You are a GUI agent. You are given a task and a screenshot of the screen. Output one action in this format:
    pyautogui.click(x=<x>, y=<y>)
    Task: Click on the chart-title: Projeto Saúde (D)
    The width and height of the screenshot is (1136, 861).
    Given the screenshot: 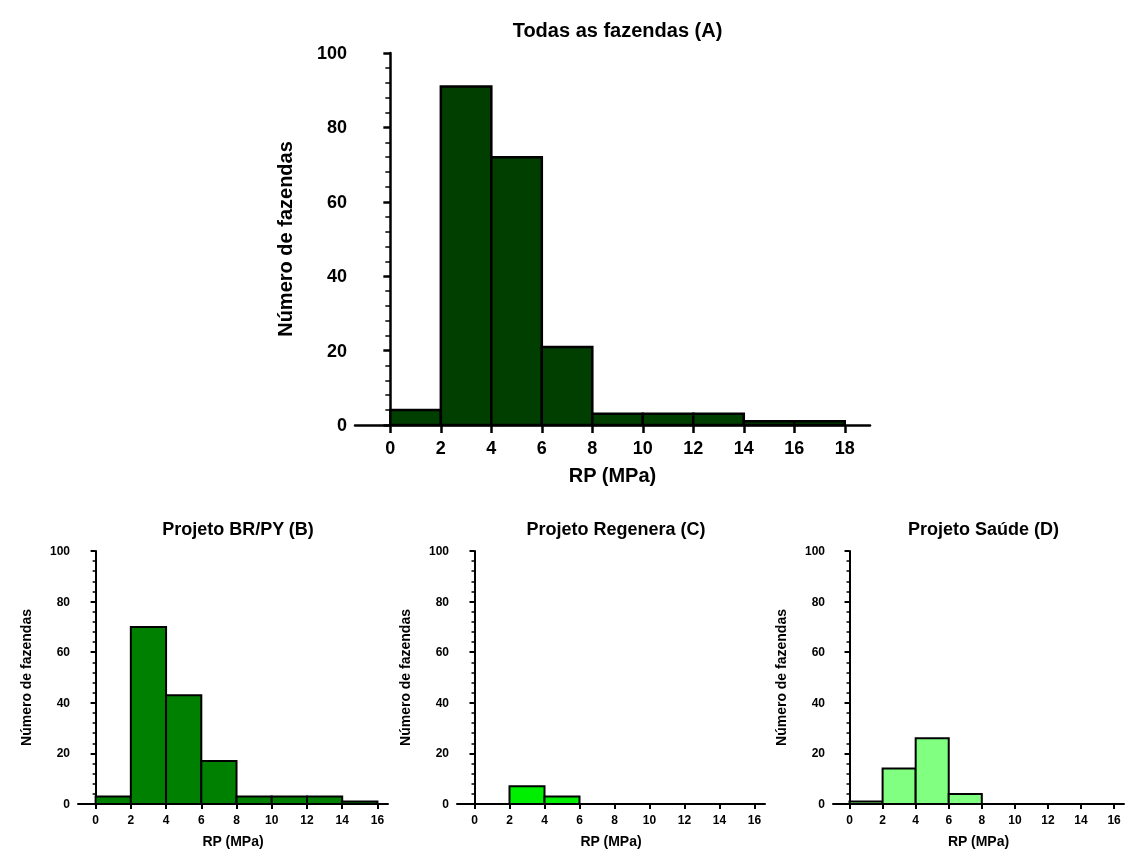 What is the action you would take?
    pyautogui.click(x=983, y=529)
    